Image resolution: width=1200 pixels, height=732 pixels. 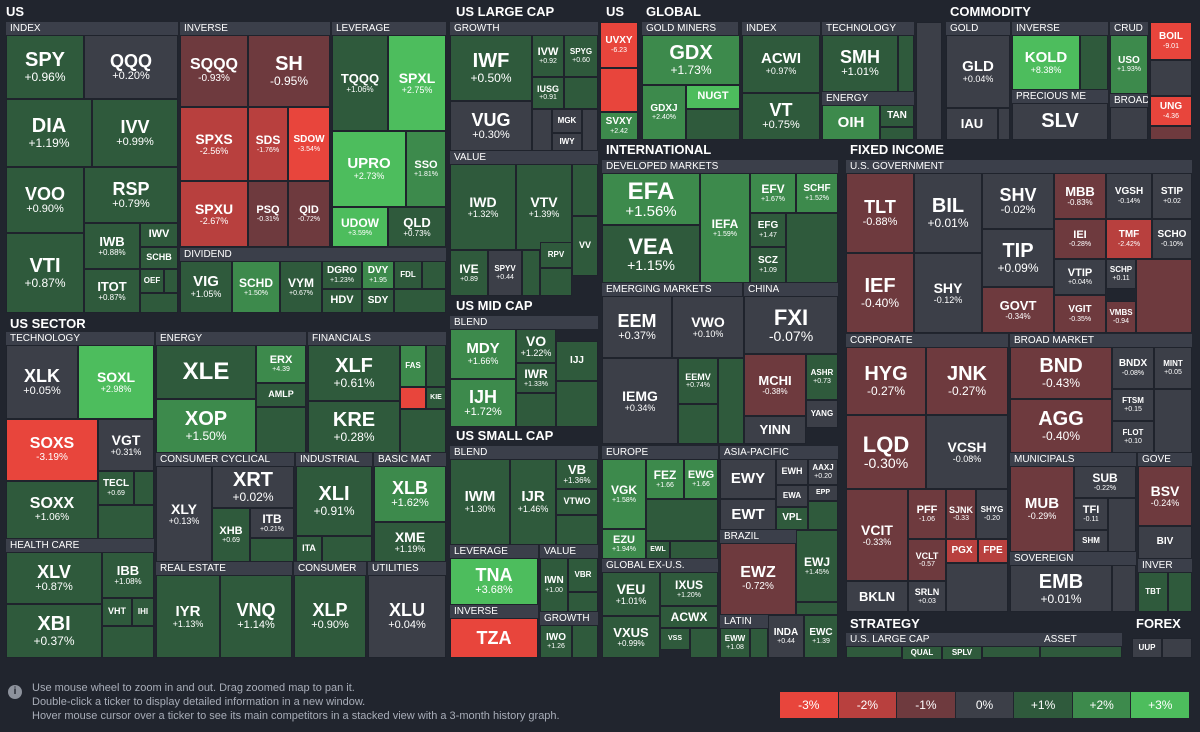 I want to click on ticker-tile-sqqq: SQQQ -0.93%, so click(x=214, y=71).